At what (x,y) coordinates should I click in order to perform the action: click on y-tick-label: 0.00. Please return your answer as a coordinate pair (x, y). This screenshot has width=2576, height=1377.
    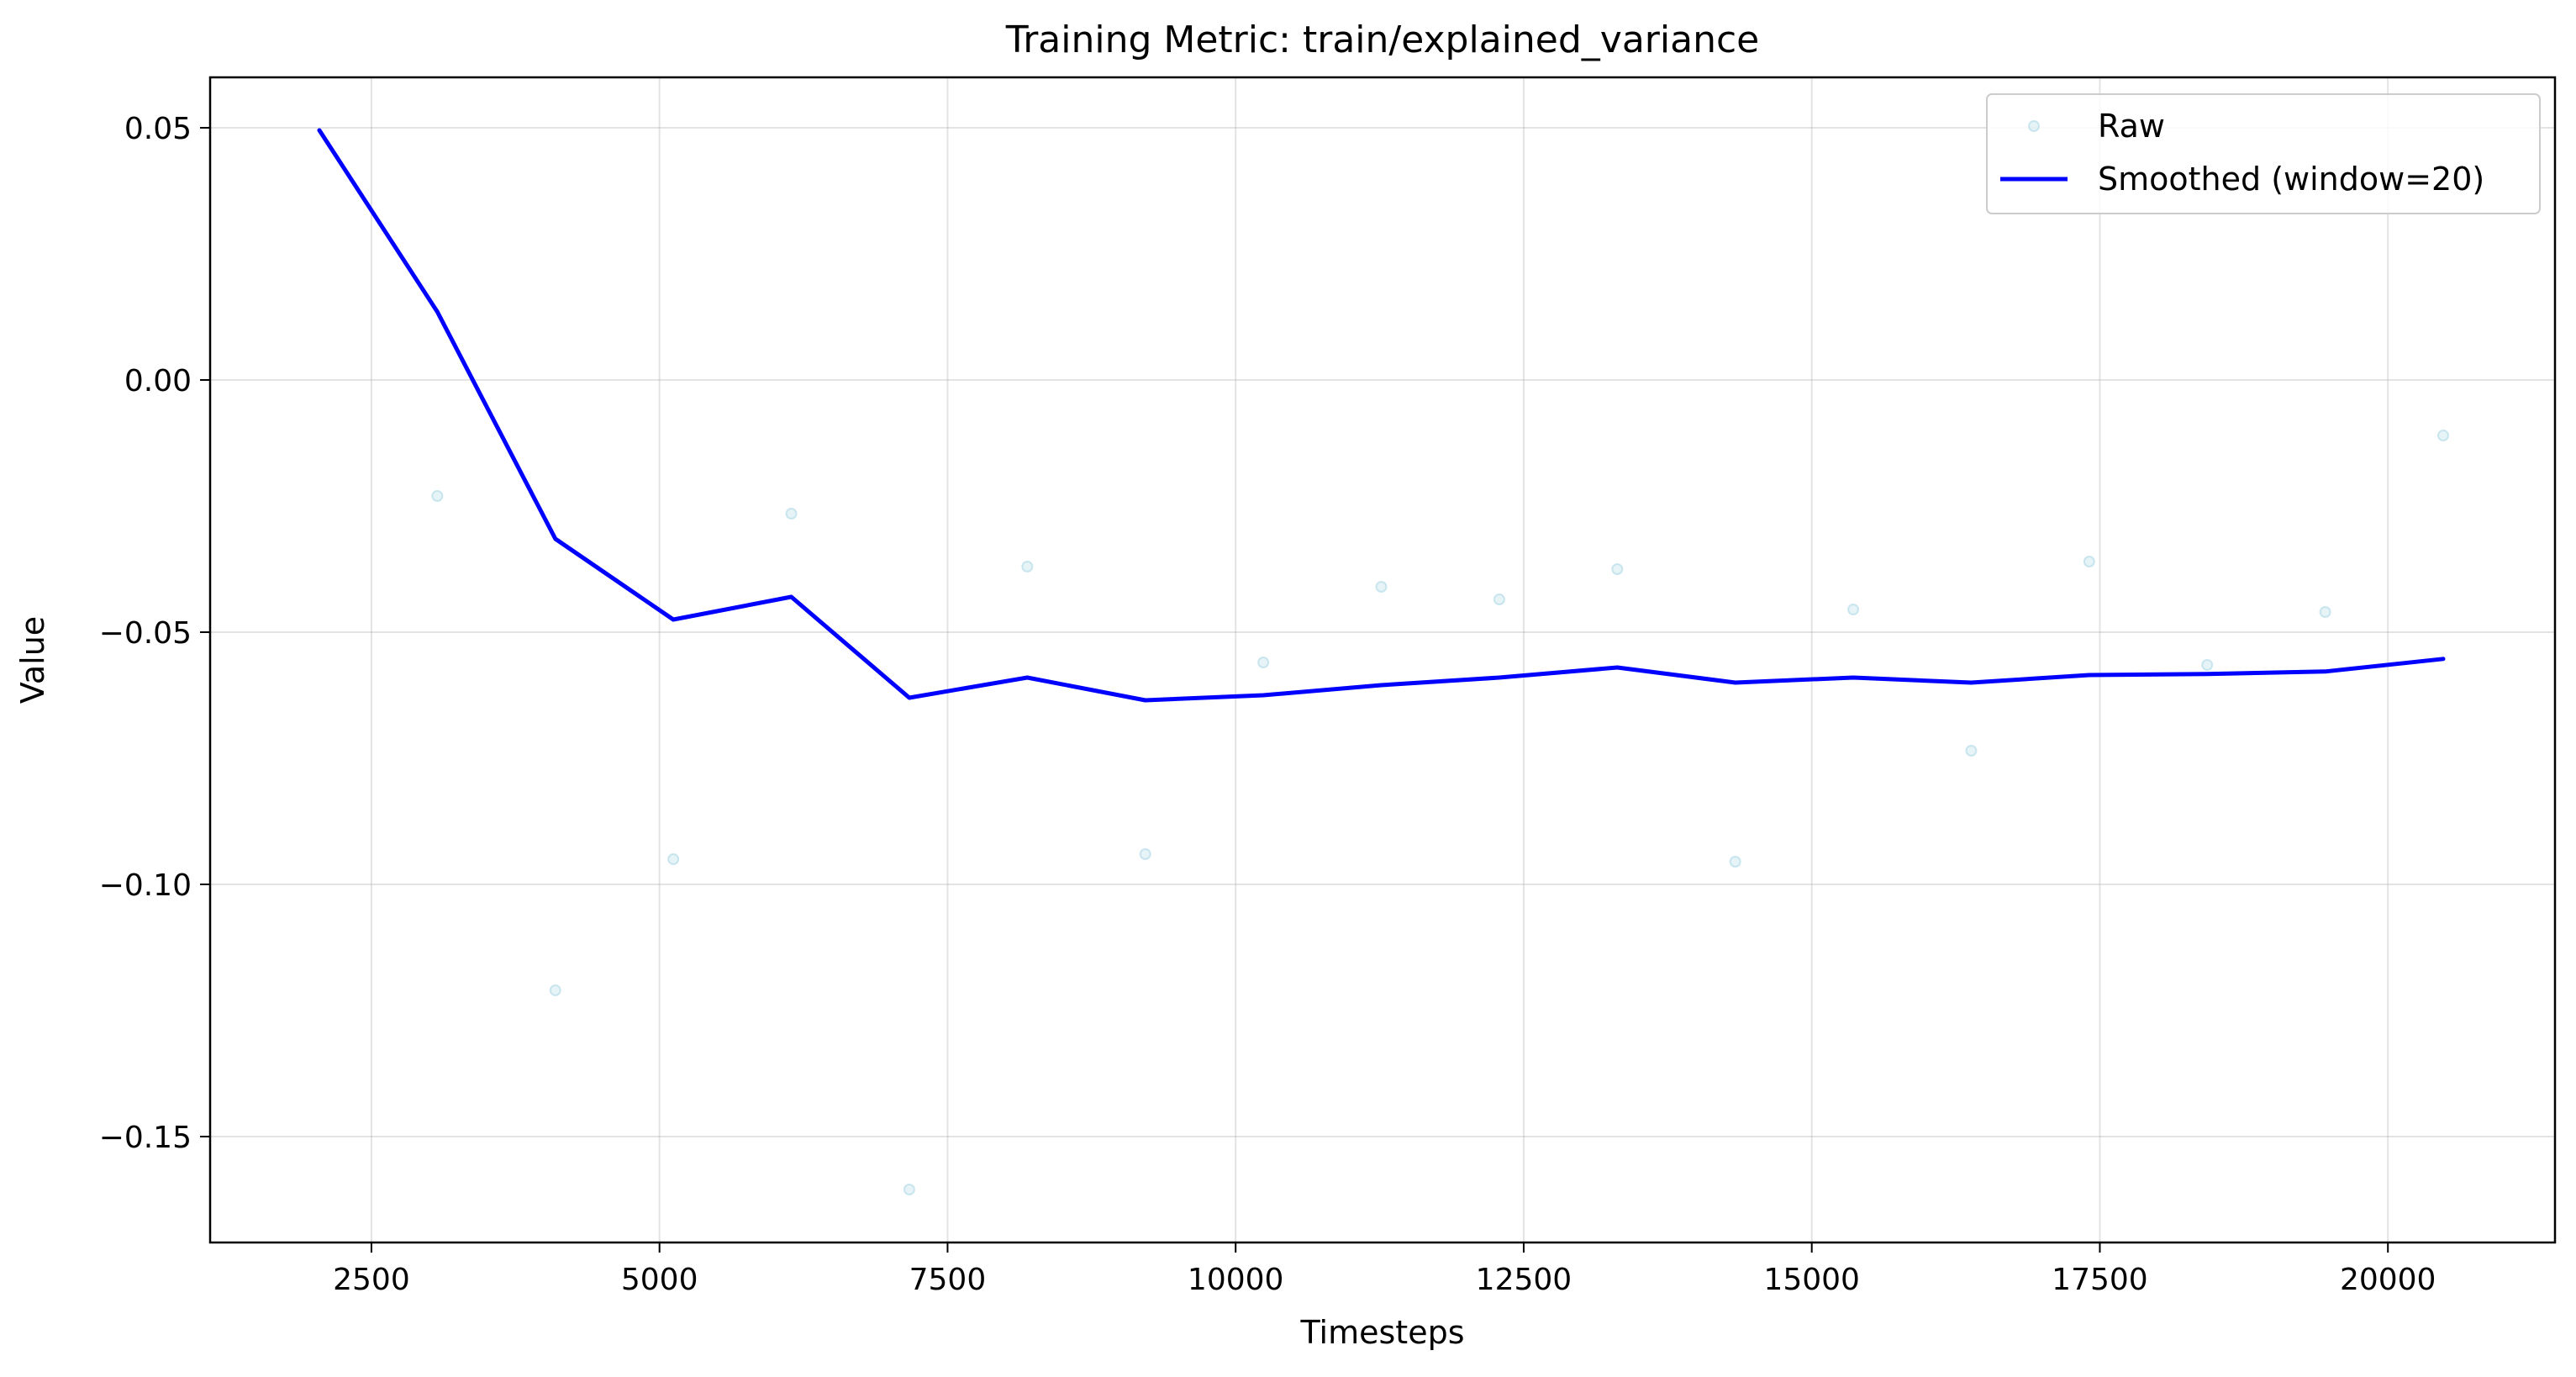
    Looking at the image, I should click on (158, 381).